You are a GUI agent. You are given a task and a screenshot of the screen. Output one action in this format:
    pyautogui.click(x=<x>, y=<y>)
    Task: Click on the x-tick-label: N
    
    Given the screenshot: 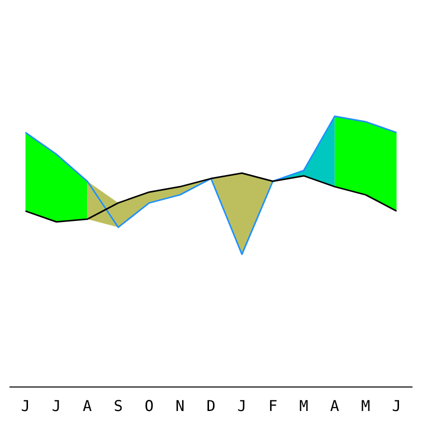 What is the action you would take?
    pyautogui.click(x=180, y=405)
    